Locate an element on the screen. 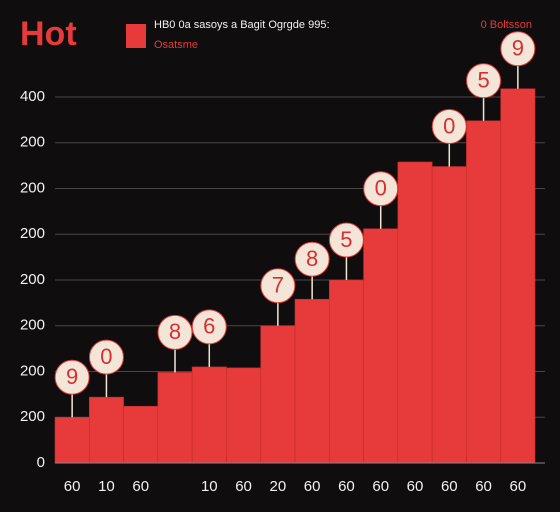  annotation-label: 6 is located at coordinates (209, 326).